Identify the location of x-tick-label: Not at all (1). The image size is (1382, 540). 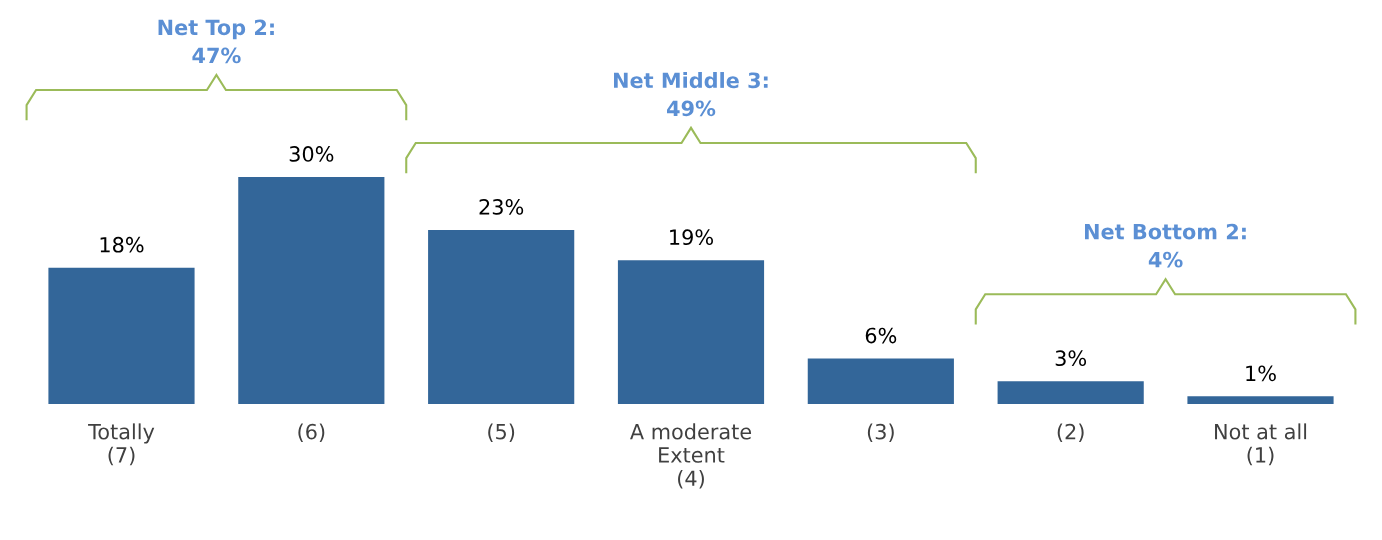
(1261, 444).